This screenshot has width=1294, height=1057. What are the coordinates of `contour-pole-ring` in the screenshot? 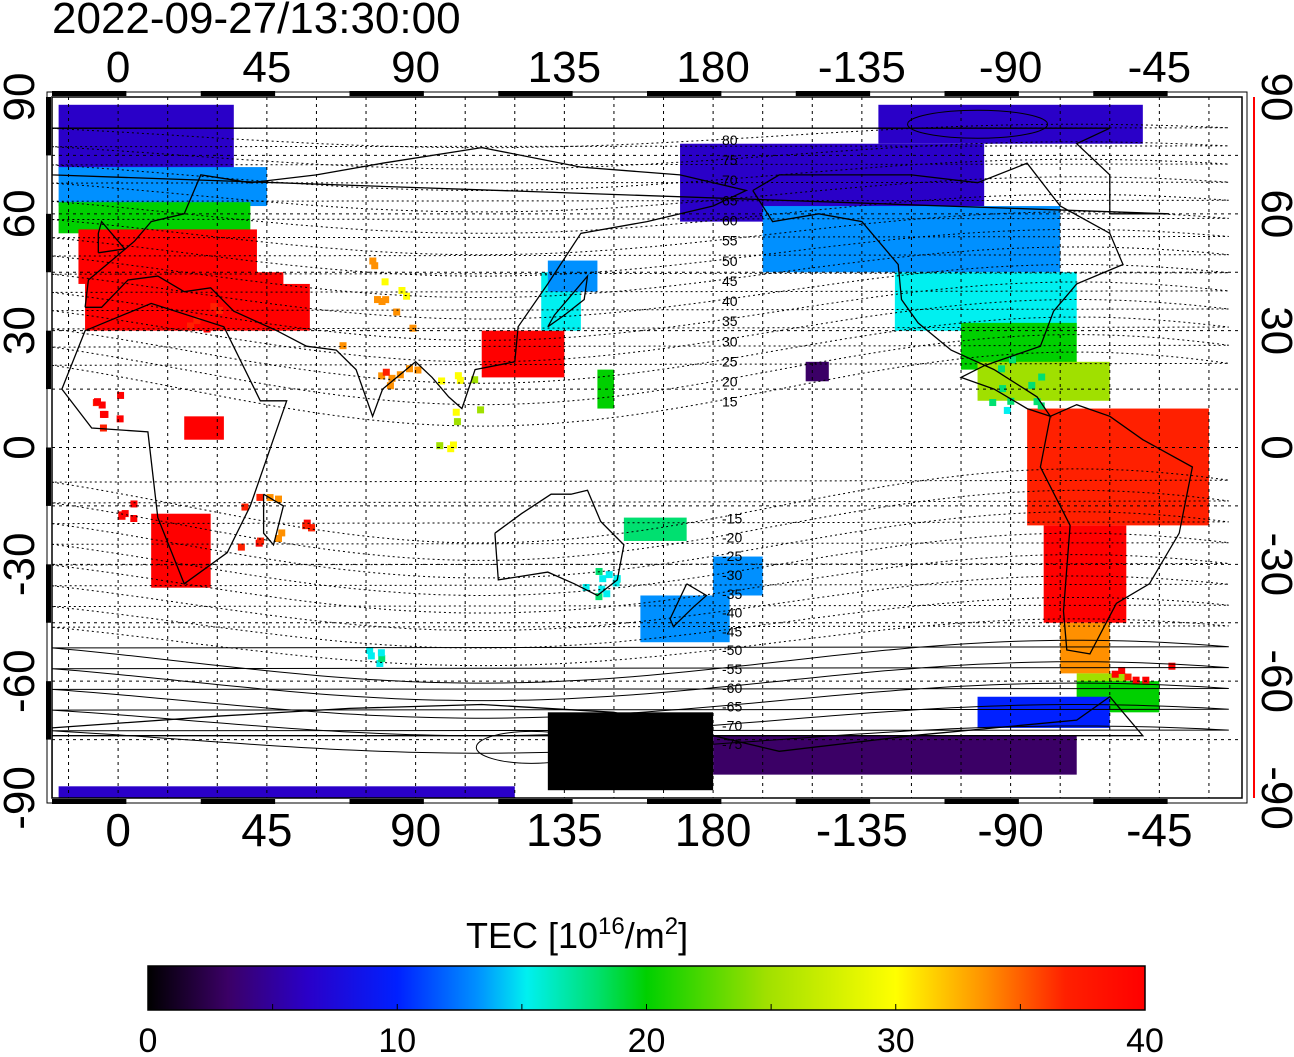 It's located at (978, 124).